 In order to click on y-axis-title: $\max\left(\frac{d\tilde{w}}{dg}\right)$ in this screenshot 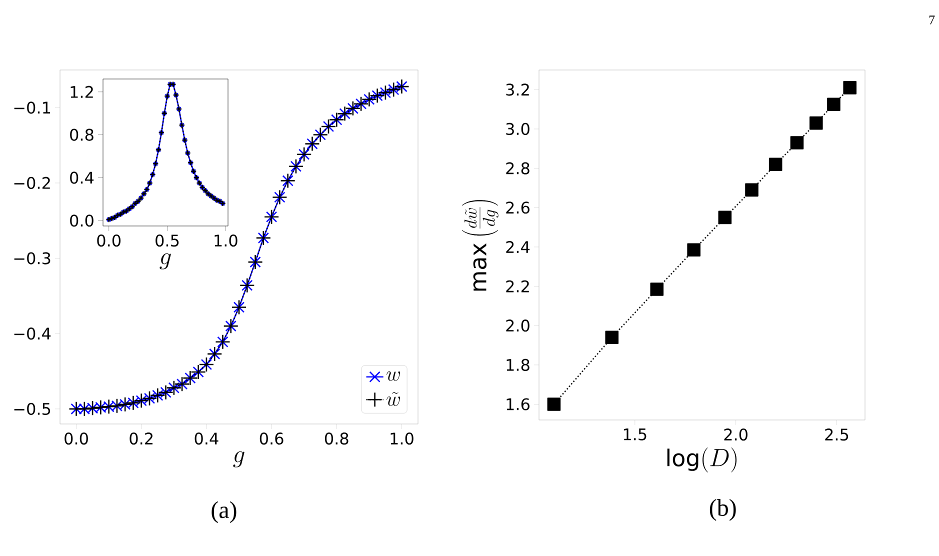, I will do `click(480, 245)`.